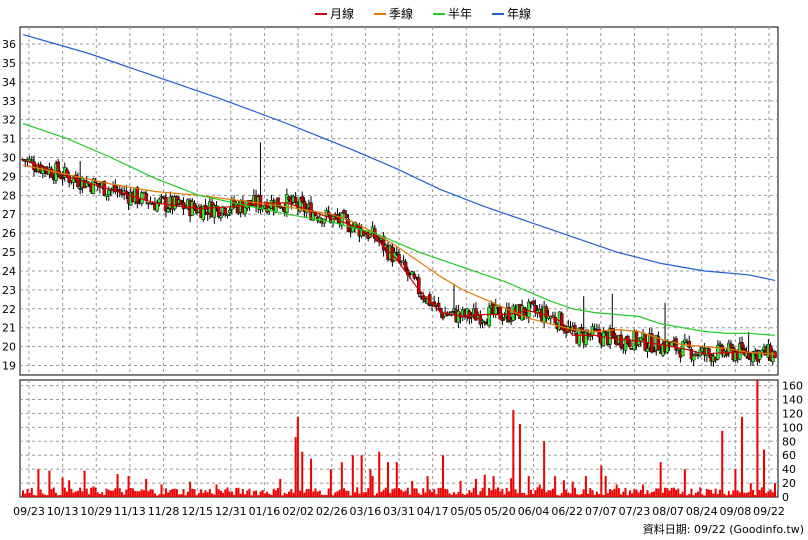 The image size is (808, 540). I want to click on price-tick-label: 19, so click(9, 366).